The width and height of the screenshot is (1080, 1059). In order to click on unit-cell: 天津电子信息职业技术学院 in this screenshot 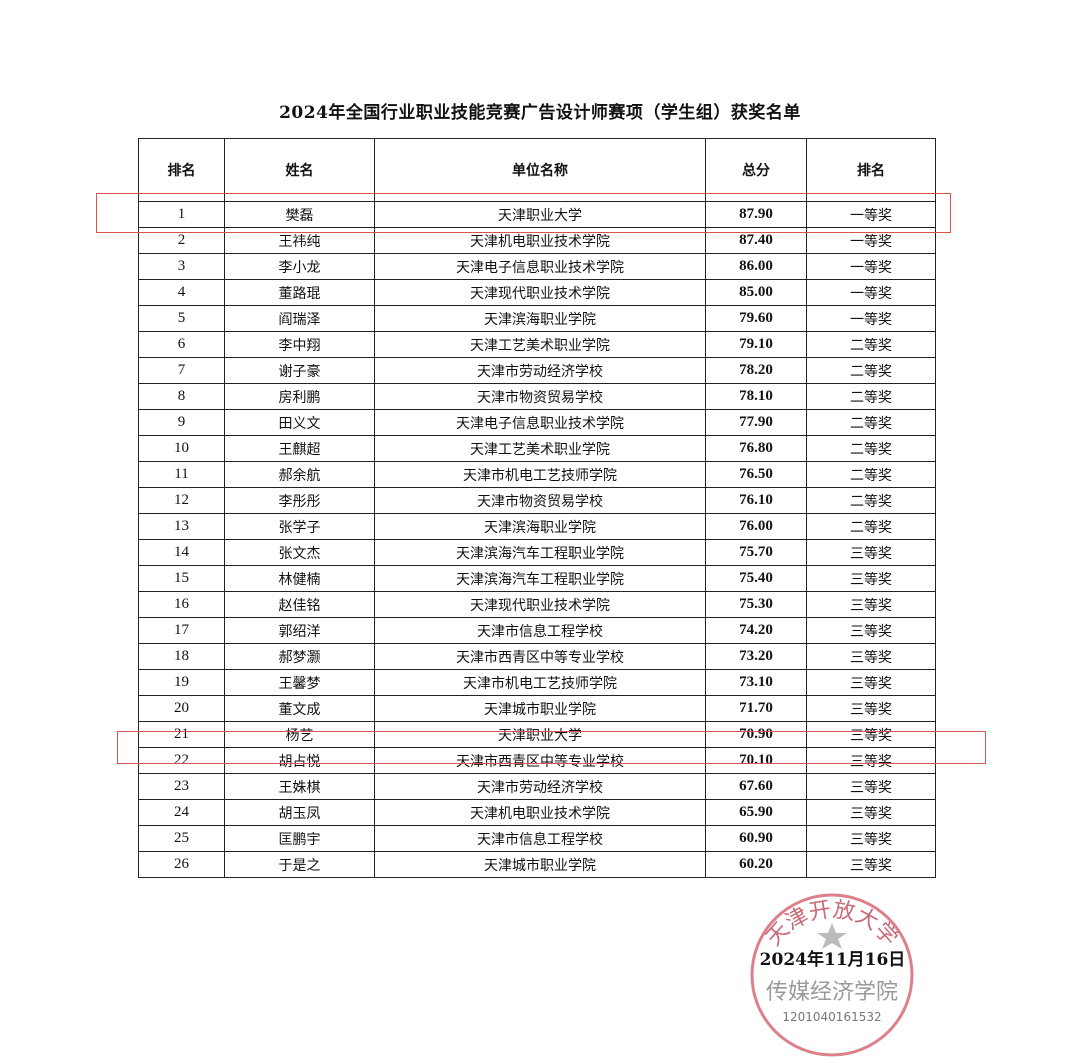, I will do `click(540, 266)`.